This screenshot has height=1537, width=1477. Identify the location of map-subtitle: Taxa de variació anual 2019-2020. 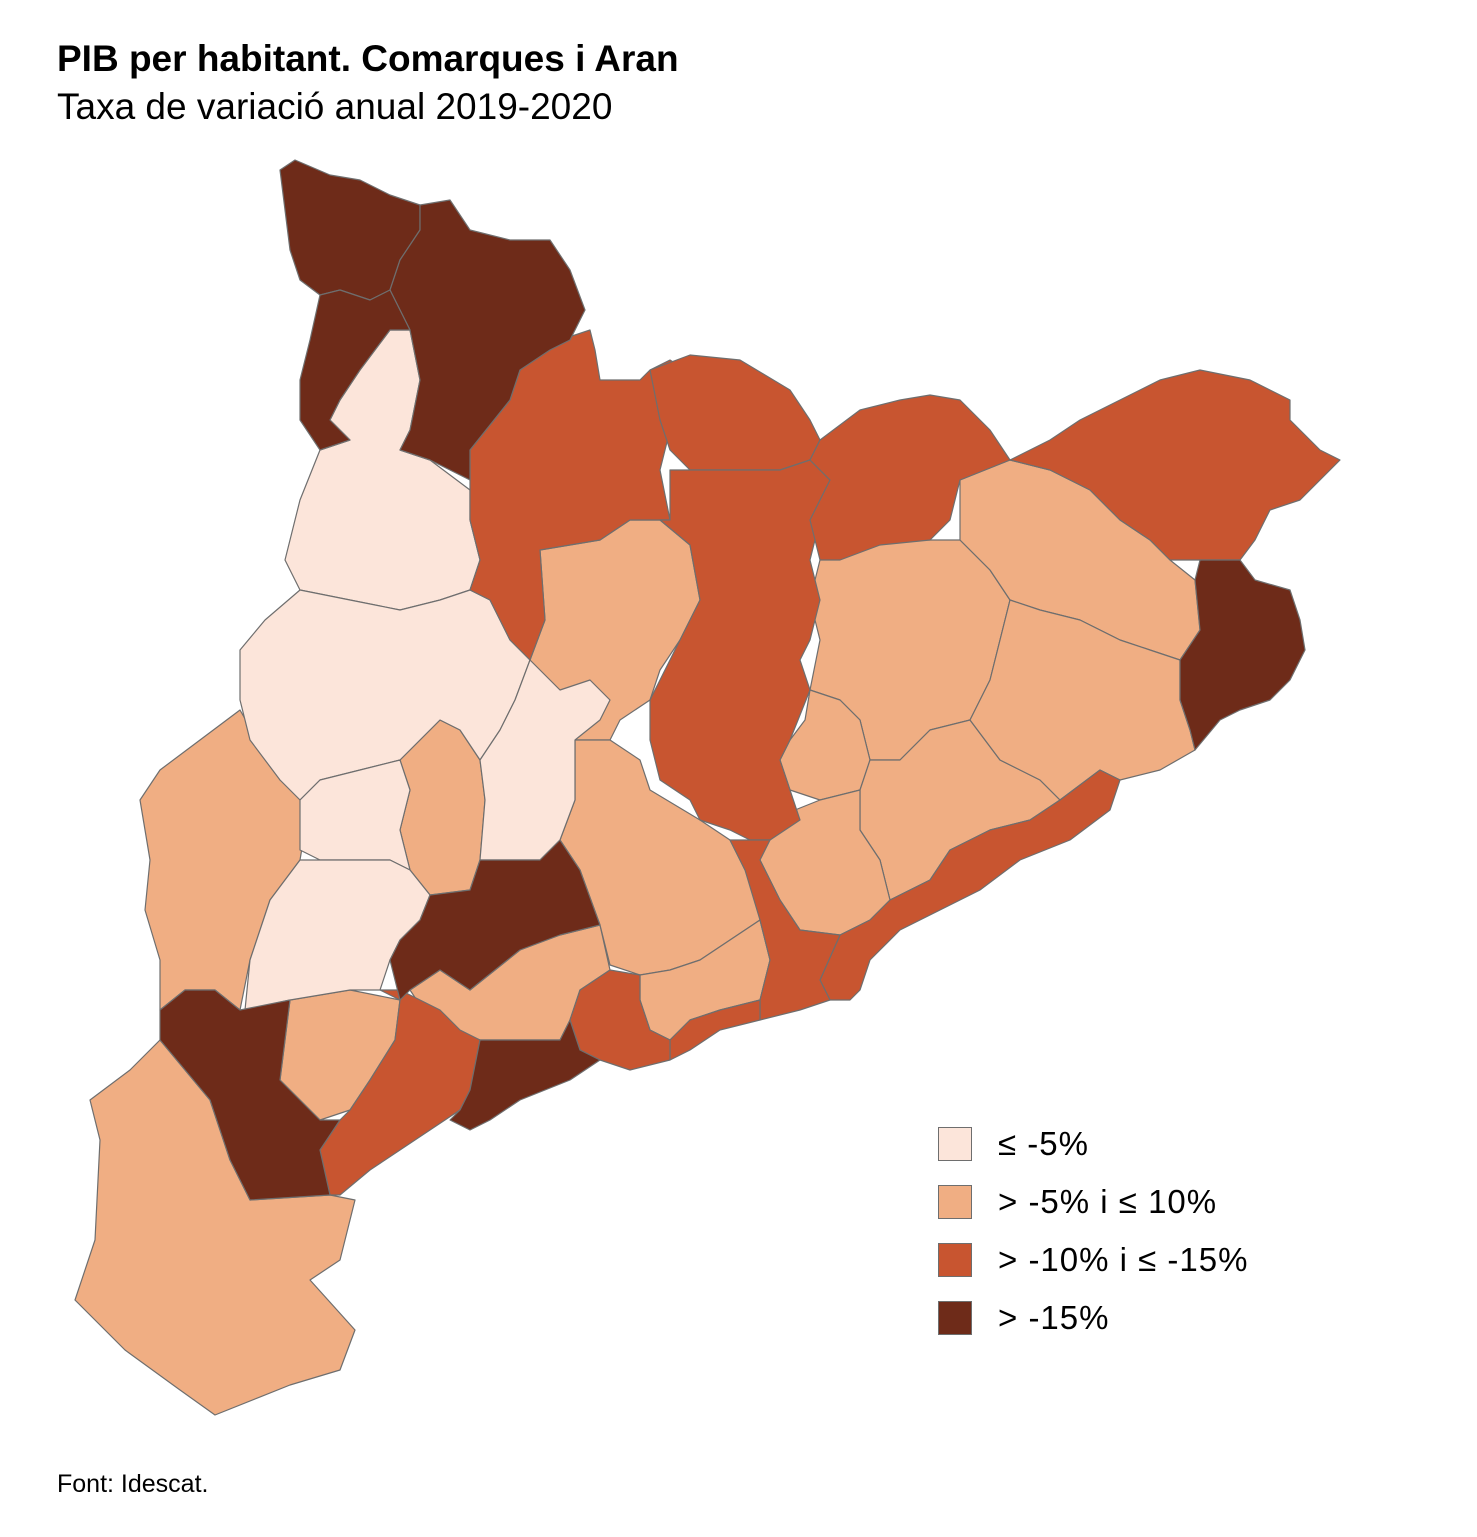
(335, 106).